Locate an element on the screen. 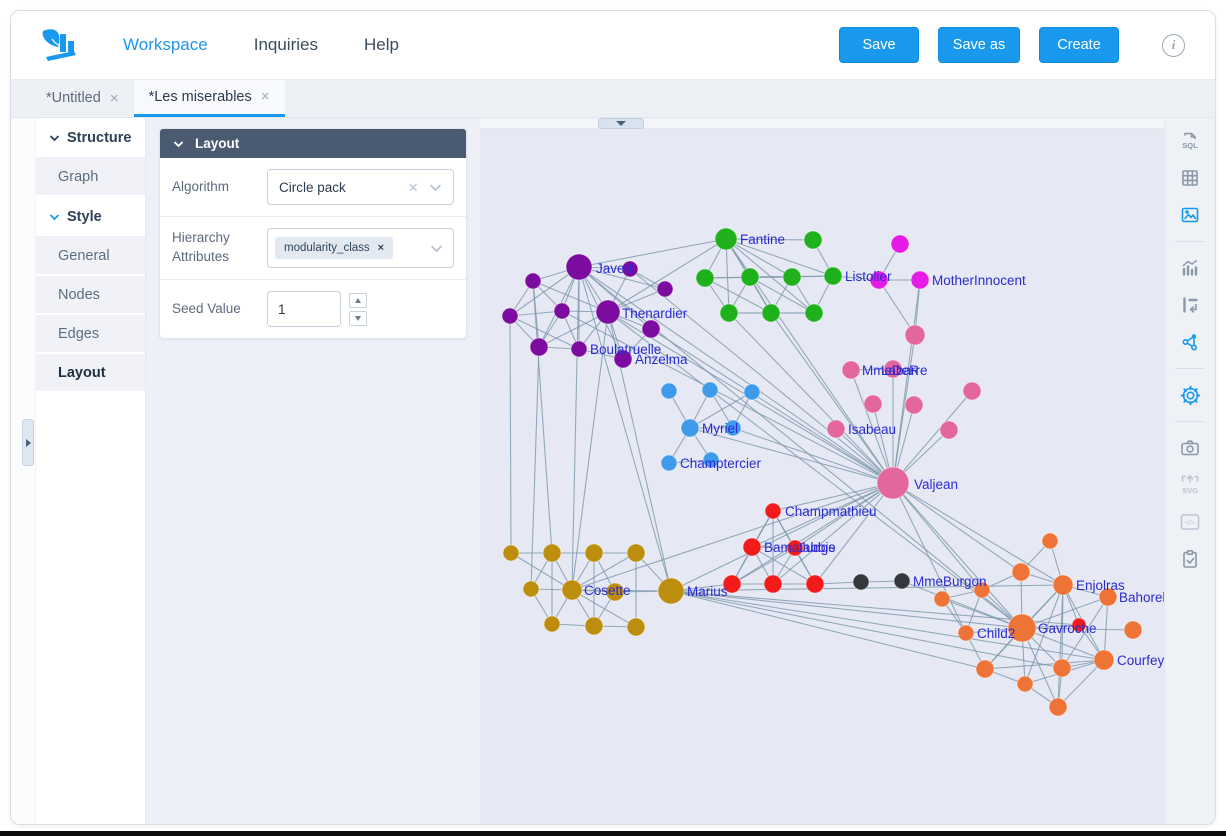 The height and width of the screenshot is (836, 1226). tab-untitled: *Untitled × is located at coordinates (82, 98).